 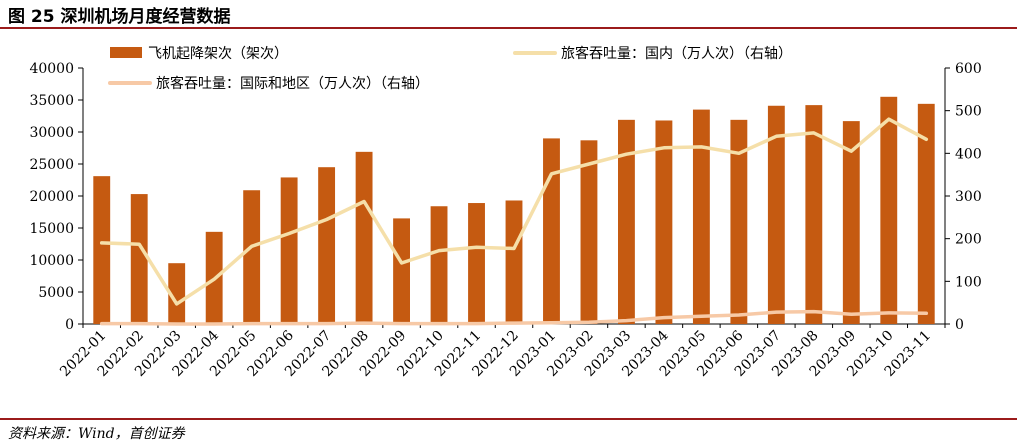 What do you see at coordinates (508, 28) in the screenshot?
I see `title-rule` at bounding box center [508, 28].